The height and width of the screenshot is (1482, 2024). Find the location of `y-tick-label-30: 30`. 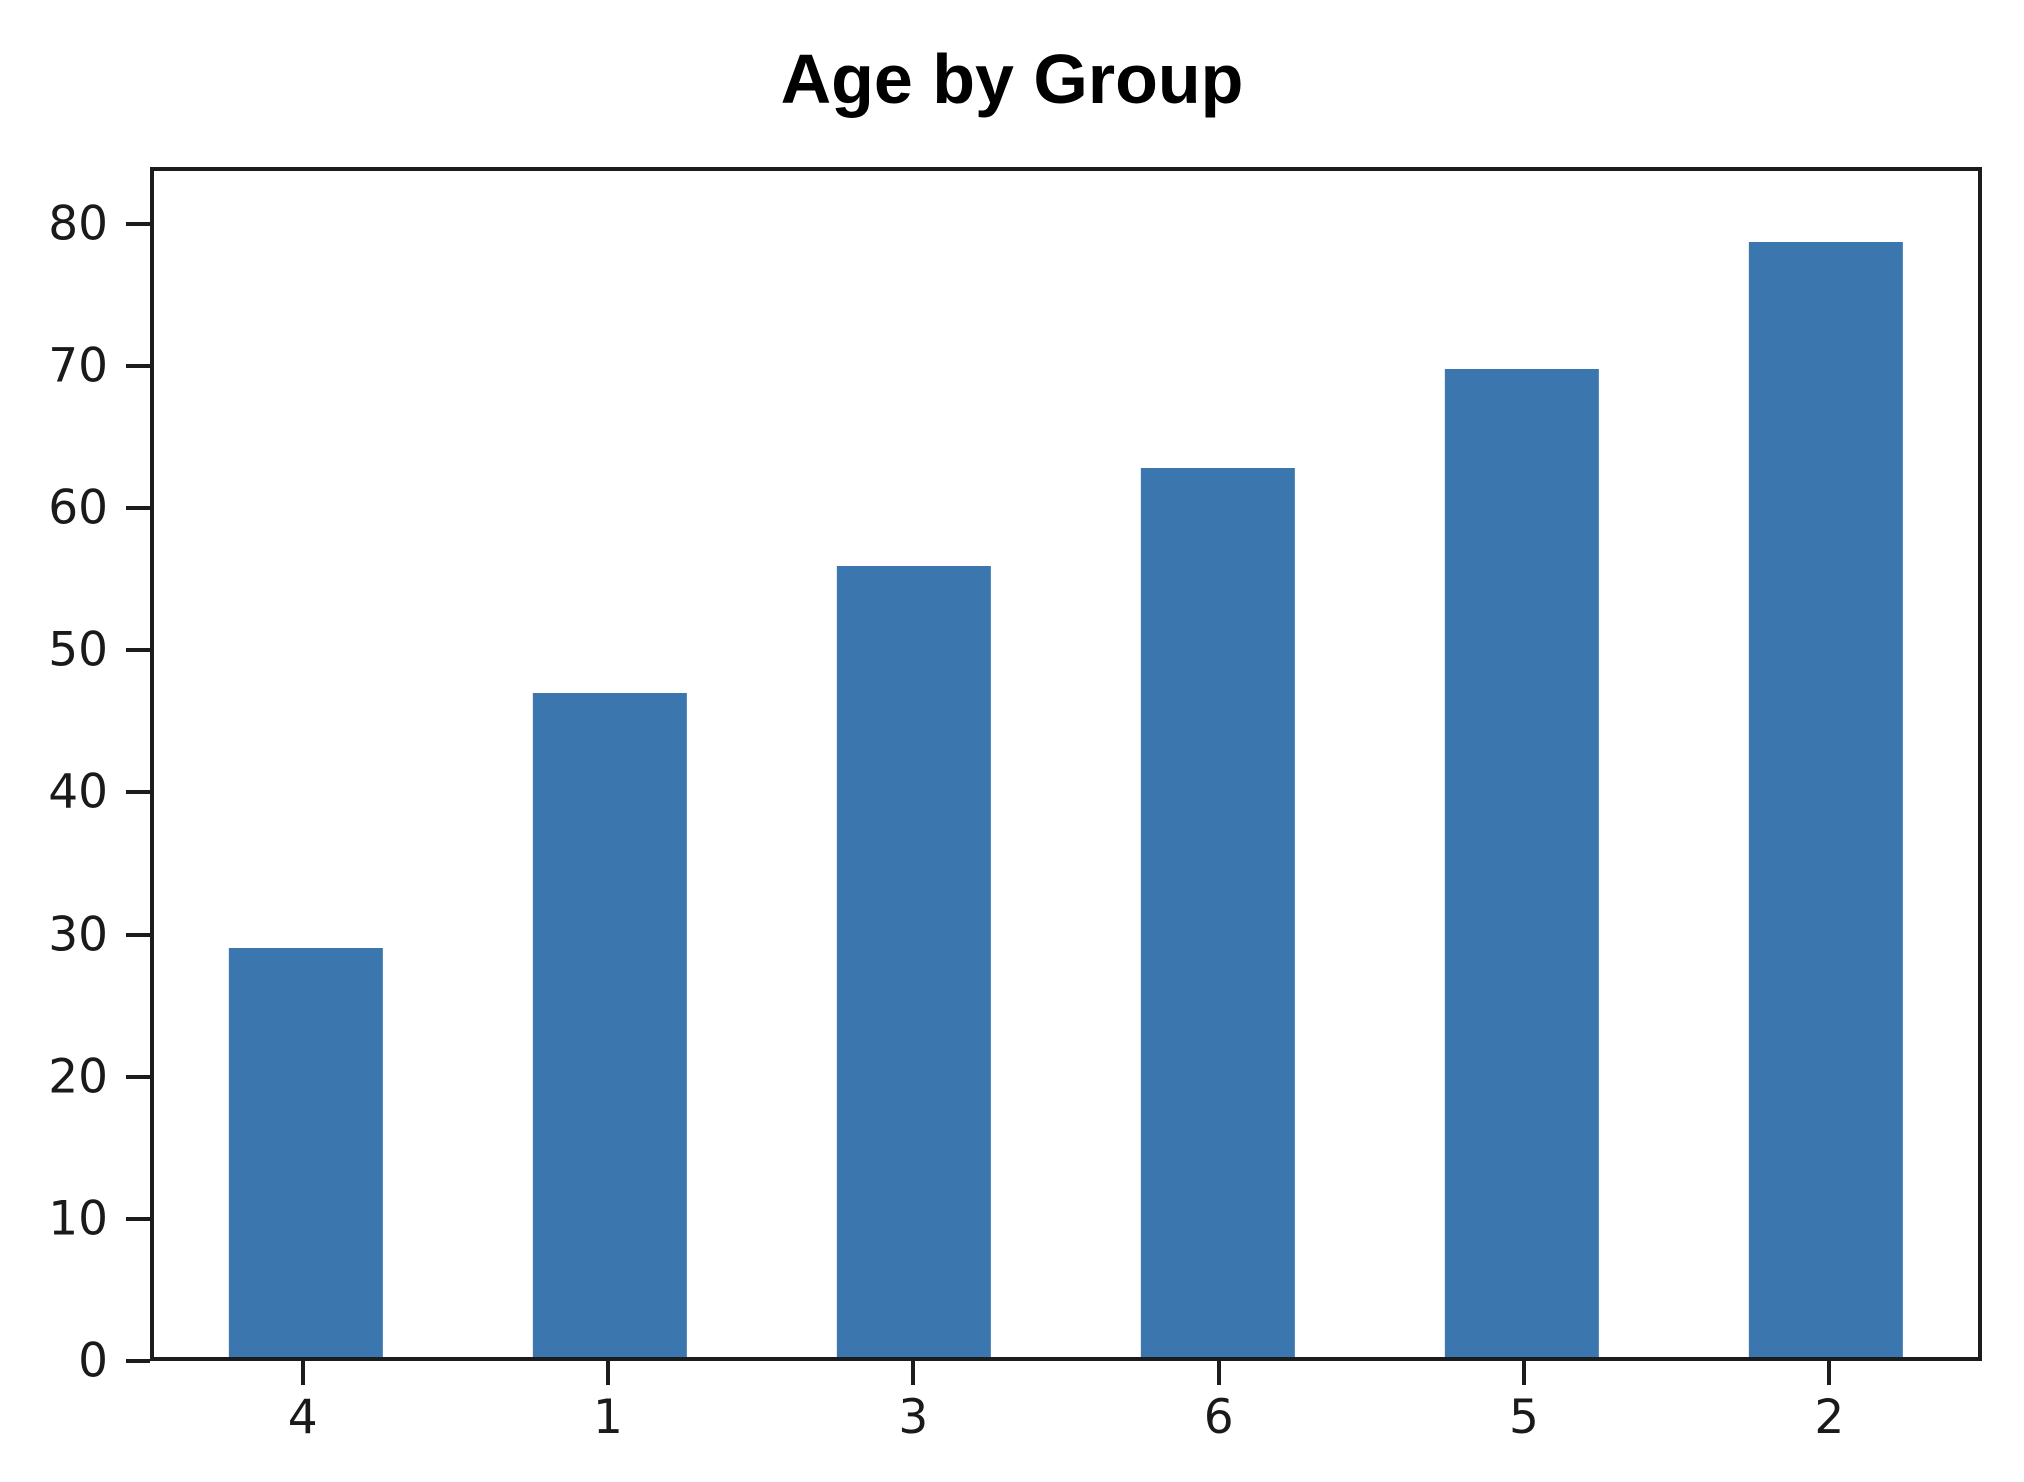

y-tick-label-30: 30 is located at coordinates (78, 935).